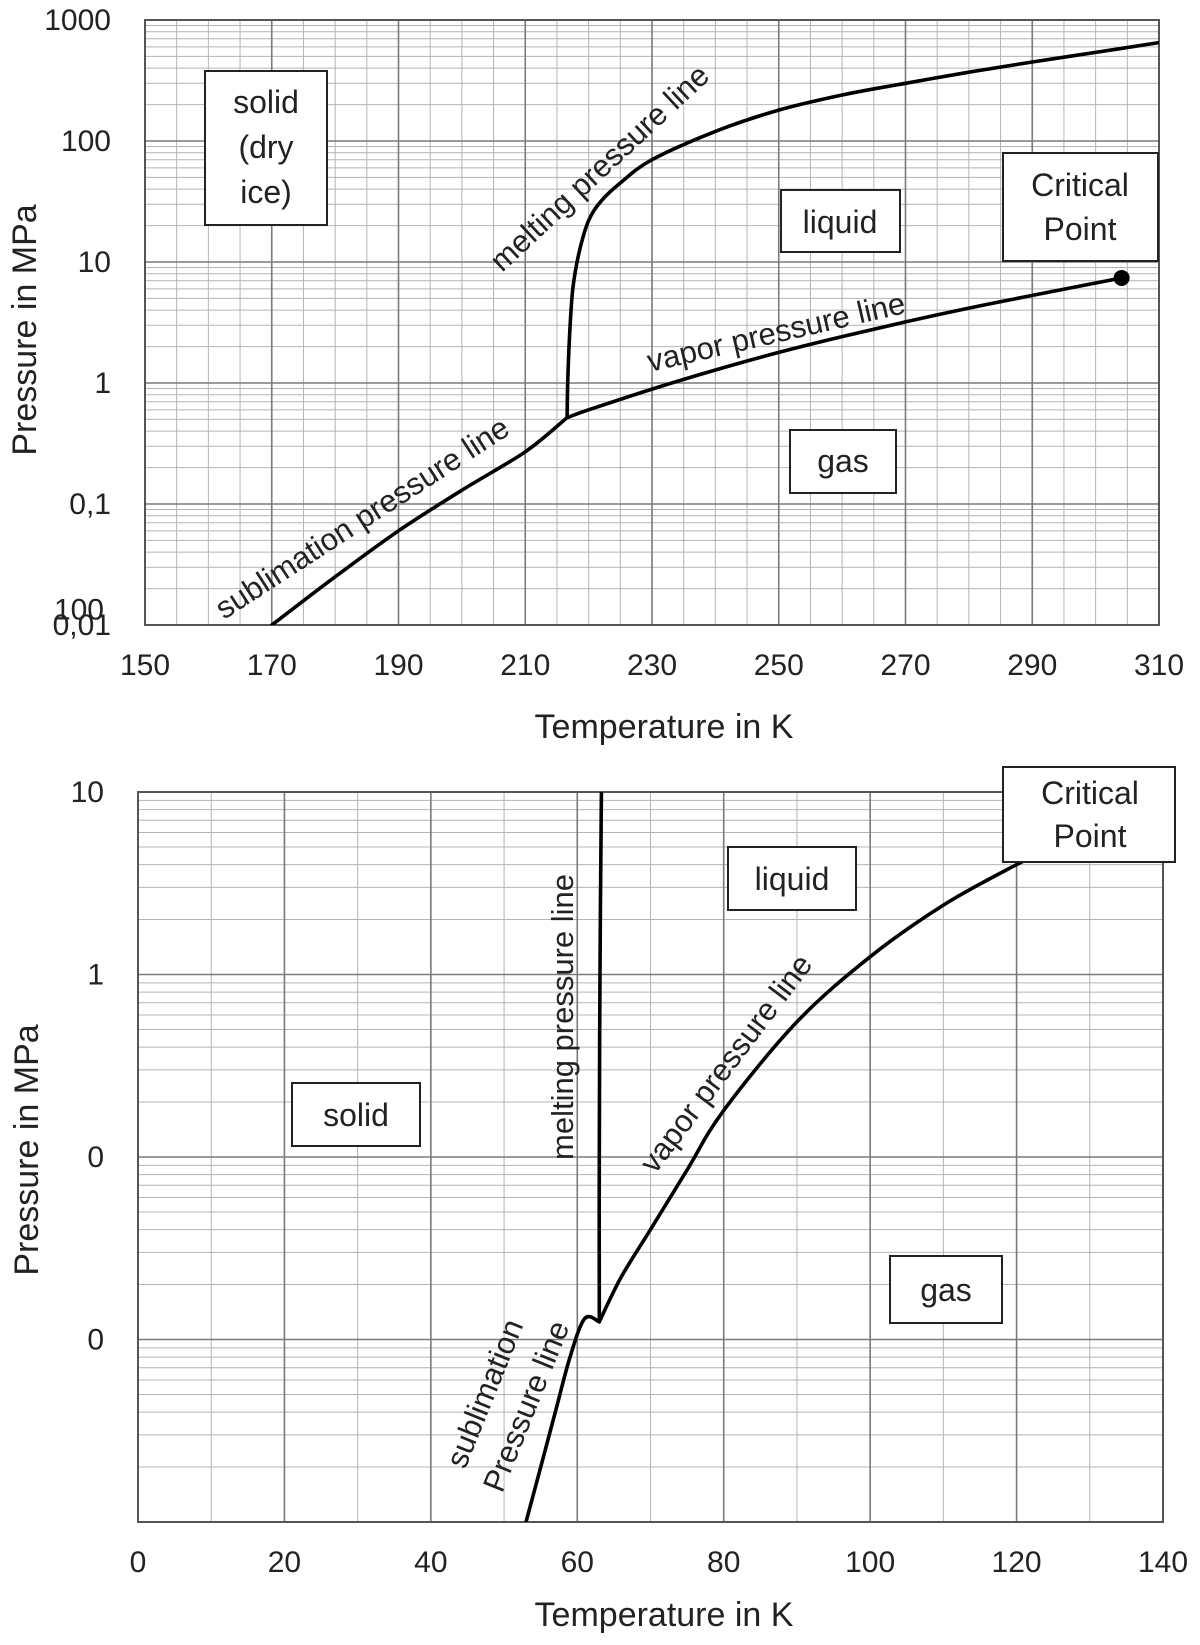 This screenshot has width=1200, height=1645. I want to click on co2-critical-point-box: Critical Point, so click(1080, 207).